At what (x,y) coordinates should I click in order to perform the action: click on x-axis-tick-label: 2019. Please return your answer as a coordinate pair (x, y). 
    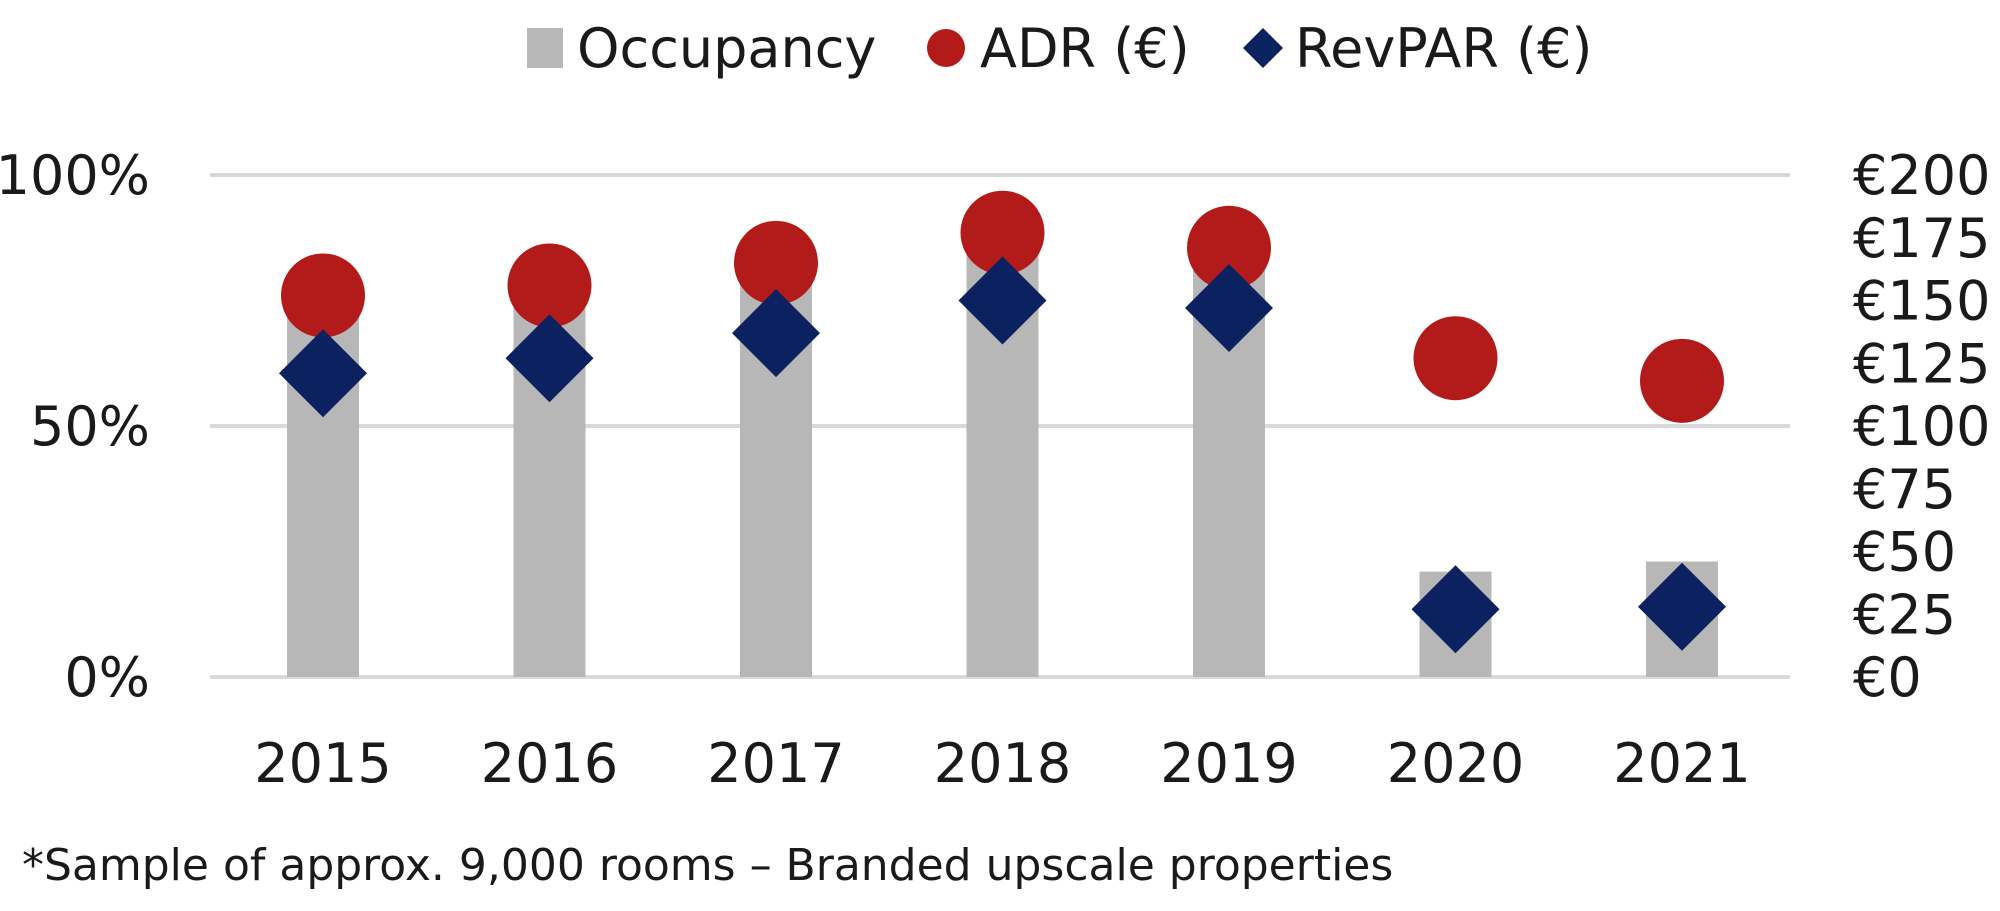
    Looking at the image, I should click on (1228, 763).